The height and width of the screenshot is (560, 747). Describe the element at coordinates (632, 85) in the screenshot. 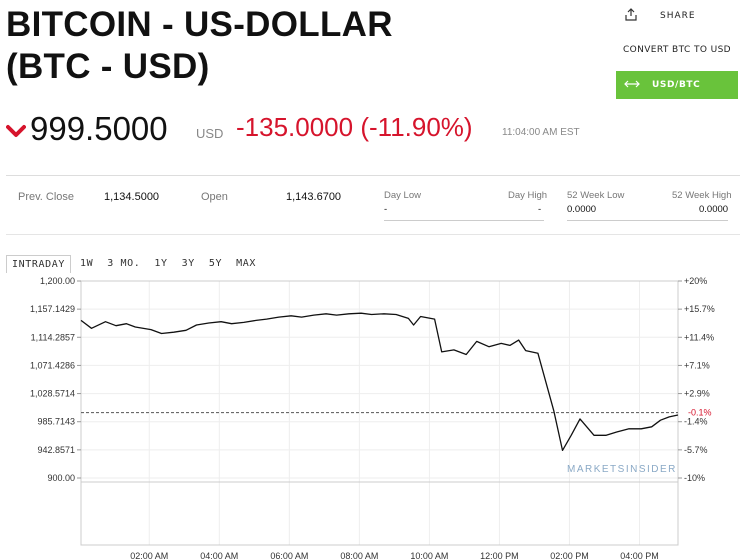

I see `swap-arrows-icon` at that location.